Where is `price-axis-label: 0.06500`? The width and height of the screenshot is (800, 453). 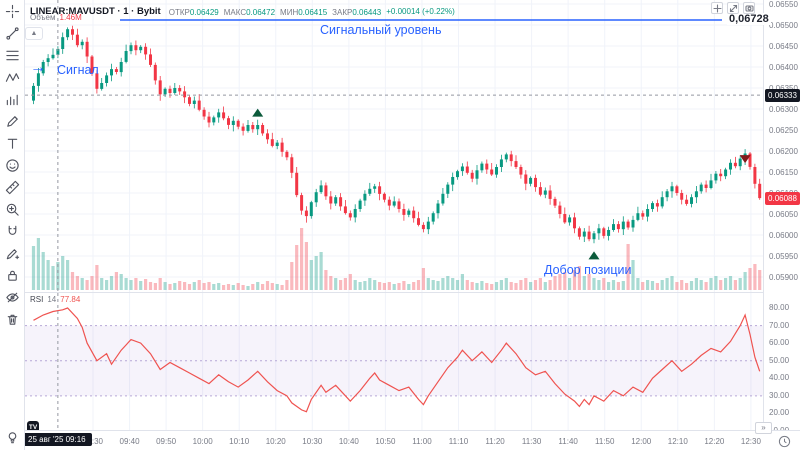 price-axis-label: 0.06500 is located at coordinates (783, 25).